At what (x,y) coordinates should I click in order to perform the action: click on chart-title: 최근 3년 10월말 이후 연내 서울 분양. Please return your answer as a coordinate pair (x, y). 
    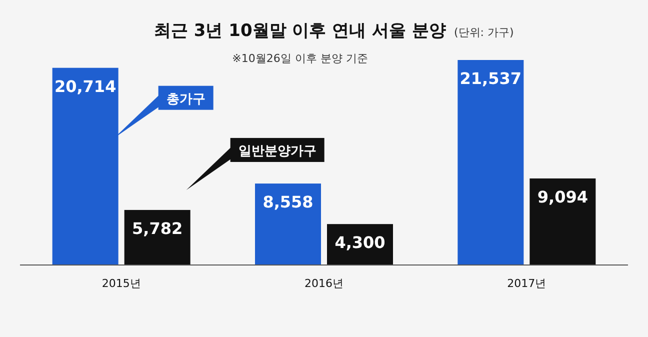
    Looking at the image, I should click on (300, 31).